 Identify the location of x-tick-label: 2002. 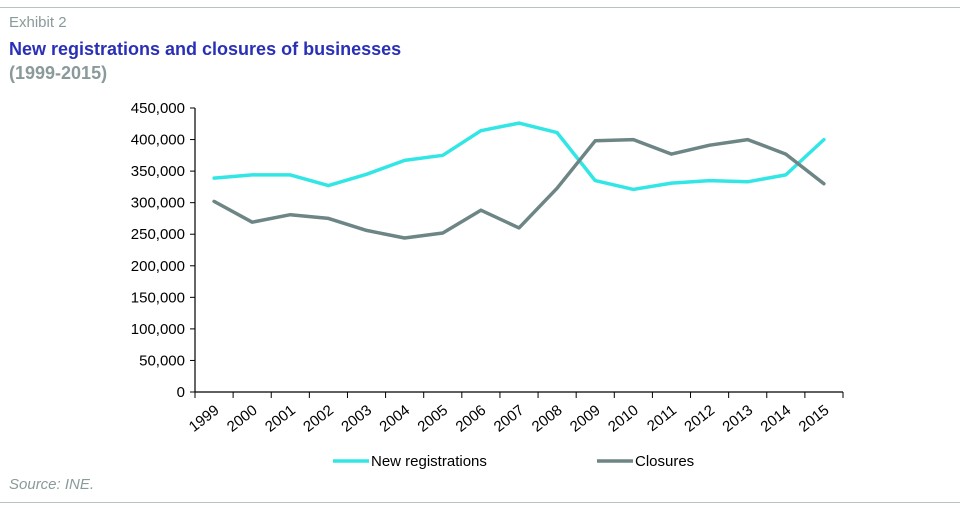
(318, 419).